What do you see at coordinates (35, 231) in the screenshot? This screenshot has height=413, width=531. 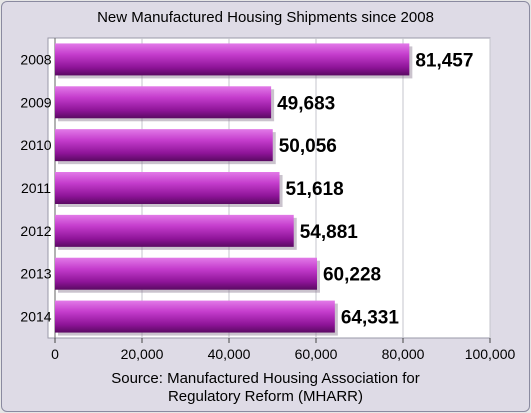 I see `y-tick-label: 2012` at bounding box center [35, 231].